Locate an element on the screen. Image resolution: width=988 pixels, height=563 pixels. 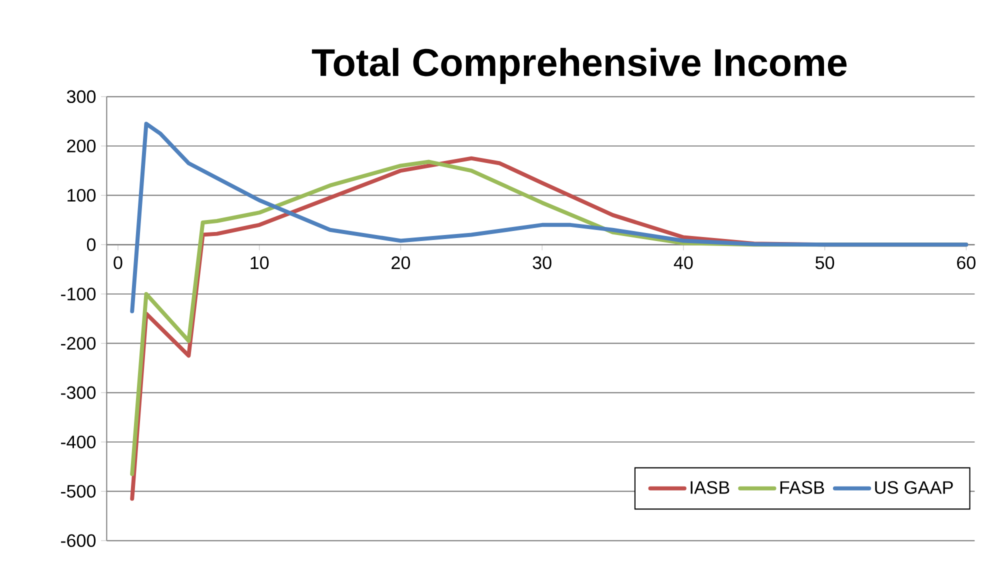
y-tick-label: -300 is located at coordinates (78, 393).